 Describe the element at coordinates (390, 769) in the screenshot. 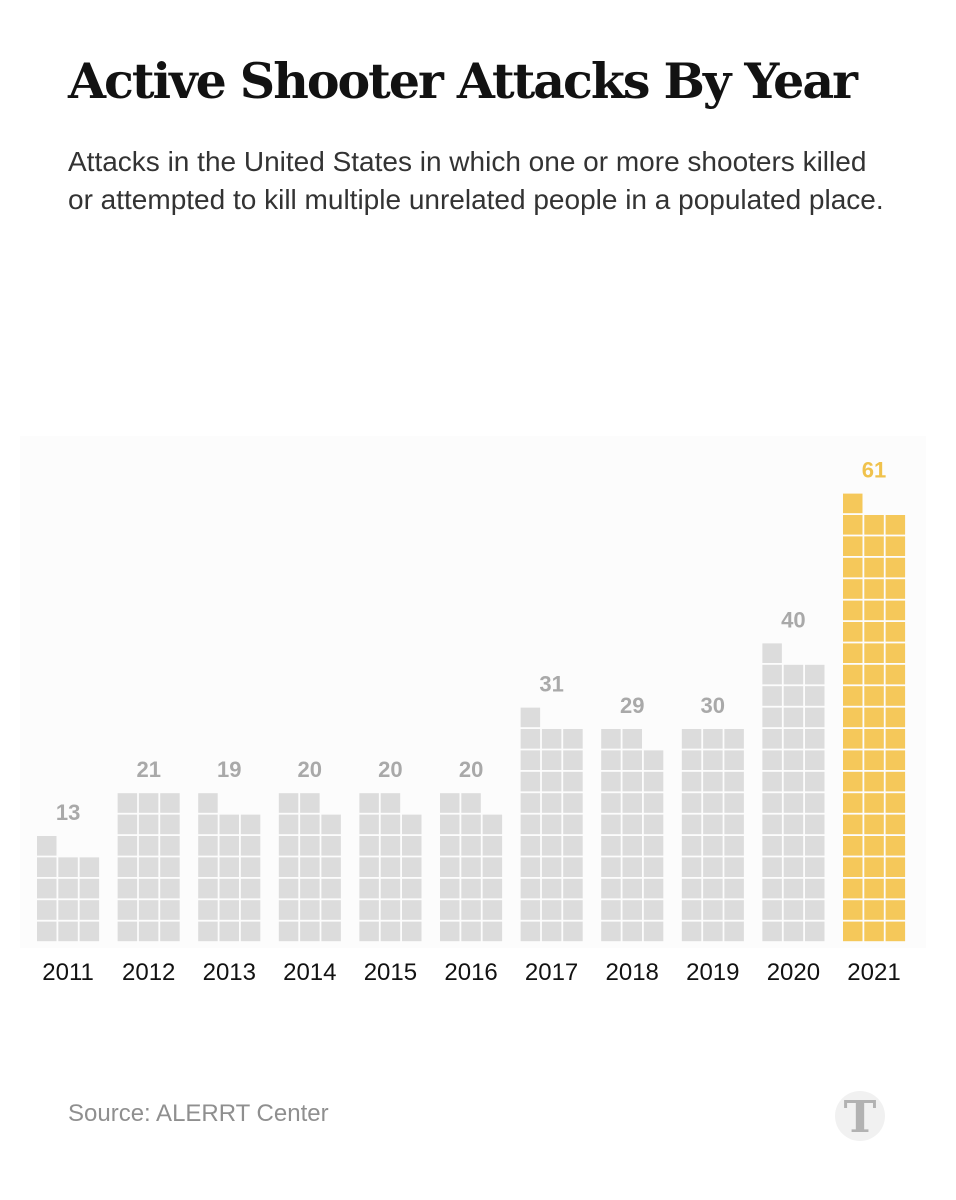

I see `value-label-2015: 20` at that location.